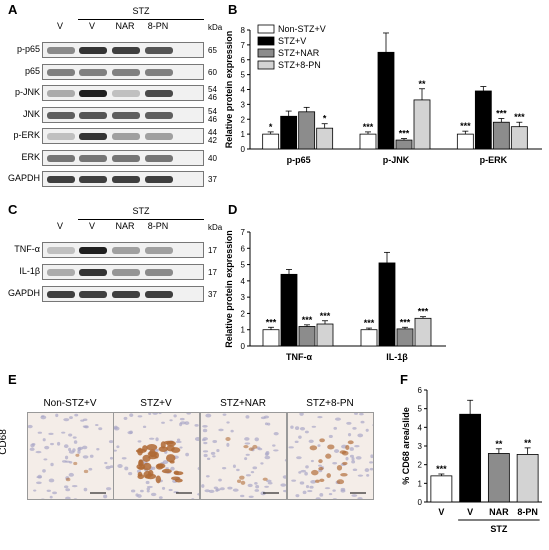 This screenshot has height=550, width=549. Describe the element at coordinates (302, 29) in the screenshot. I see `legend-label: Non-STZ+V` at that location.